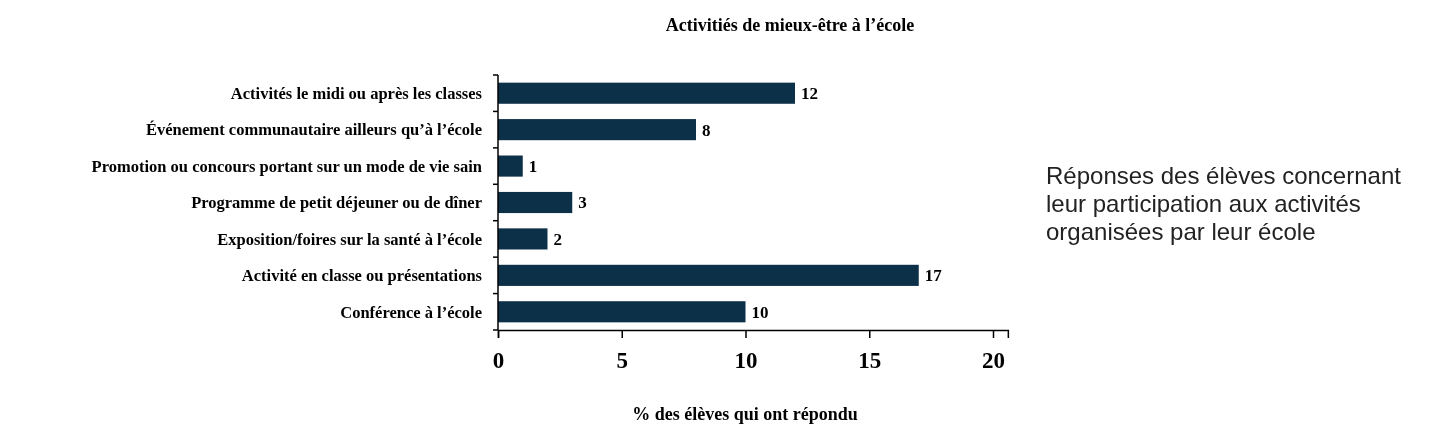 Image resolution: width=1453 pixels, height=428 pixels. Describe the element at coordinates (582, 203) in the screenshot. I see `data-label: 3` at that location.